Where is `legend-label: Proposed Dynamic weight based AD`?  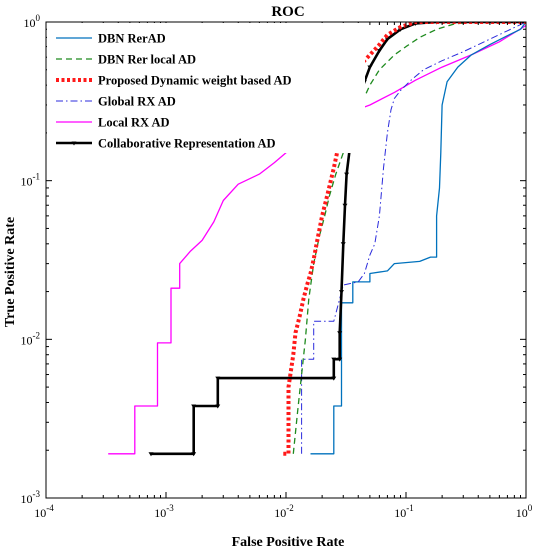 legend-label: Proposed Dynamic weight based AD is located at coordinates (195, 81).